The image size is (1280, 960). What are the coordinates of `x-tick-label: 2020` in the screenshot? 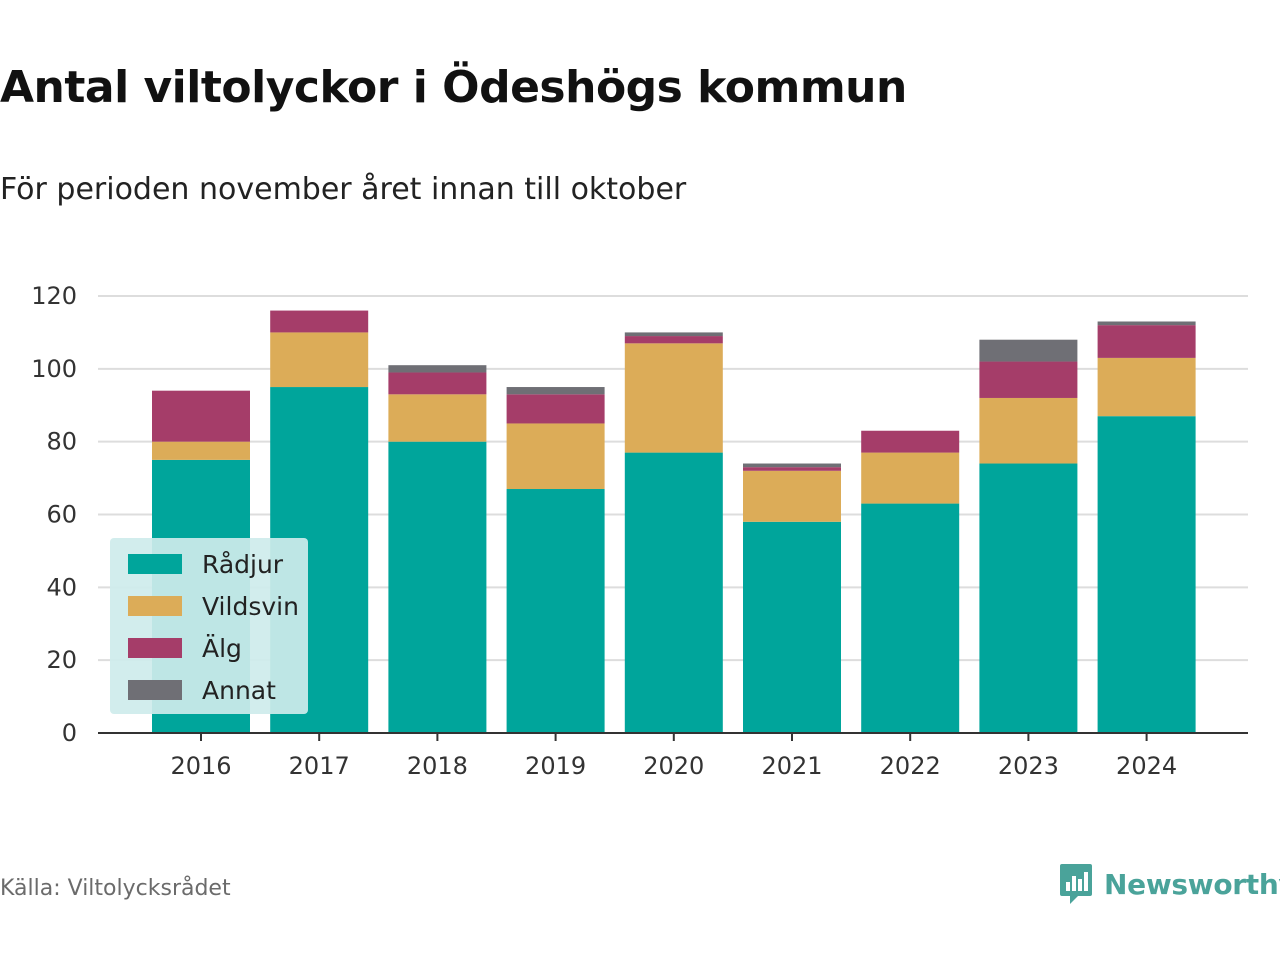 It's located at (673, 766).